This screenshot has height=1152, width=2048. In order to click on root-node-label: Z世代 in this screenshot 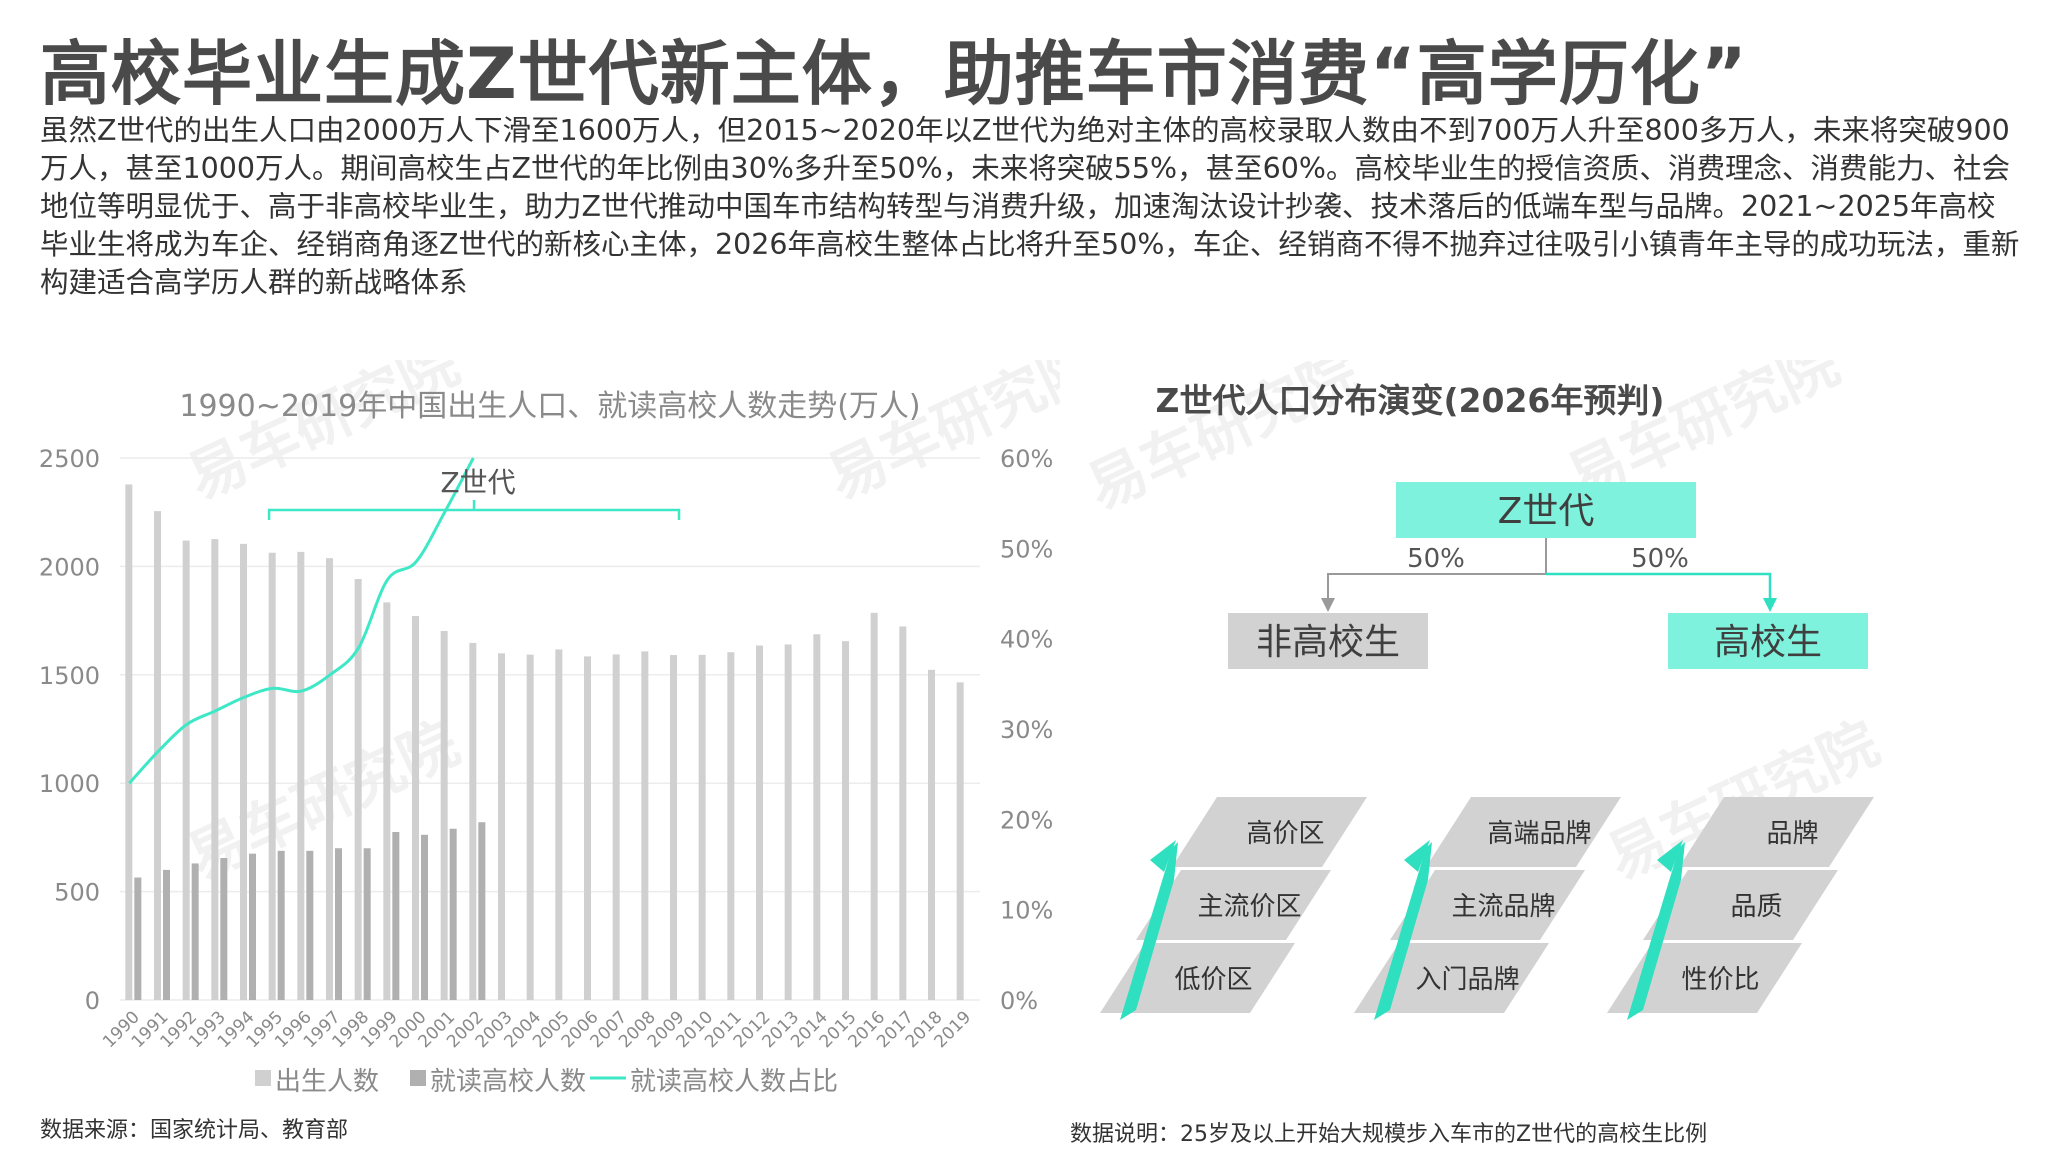, I will do `click(1546, 511)`.